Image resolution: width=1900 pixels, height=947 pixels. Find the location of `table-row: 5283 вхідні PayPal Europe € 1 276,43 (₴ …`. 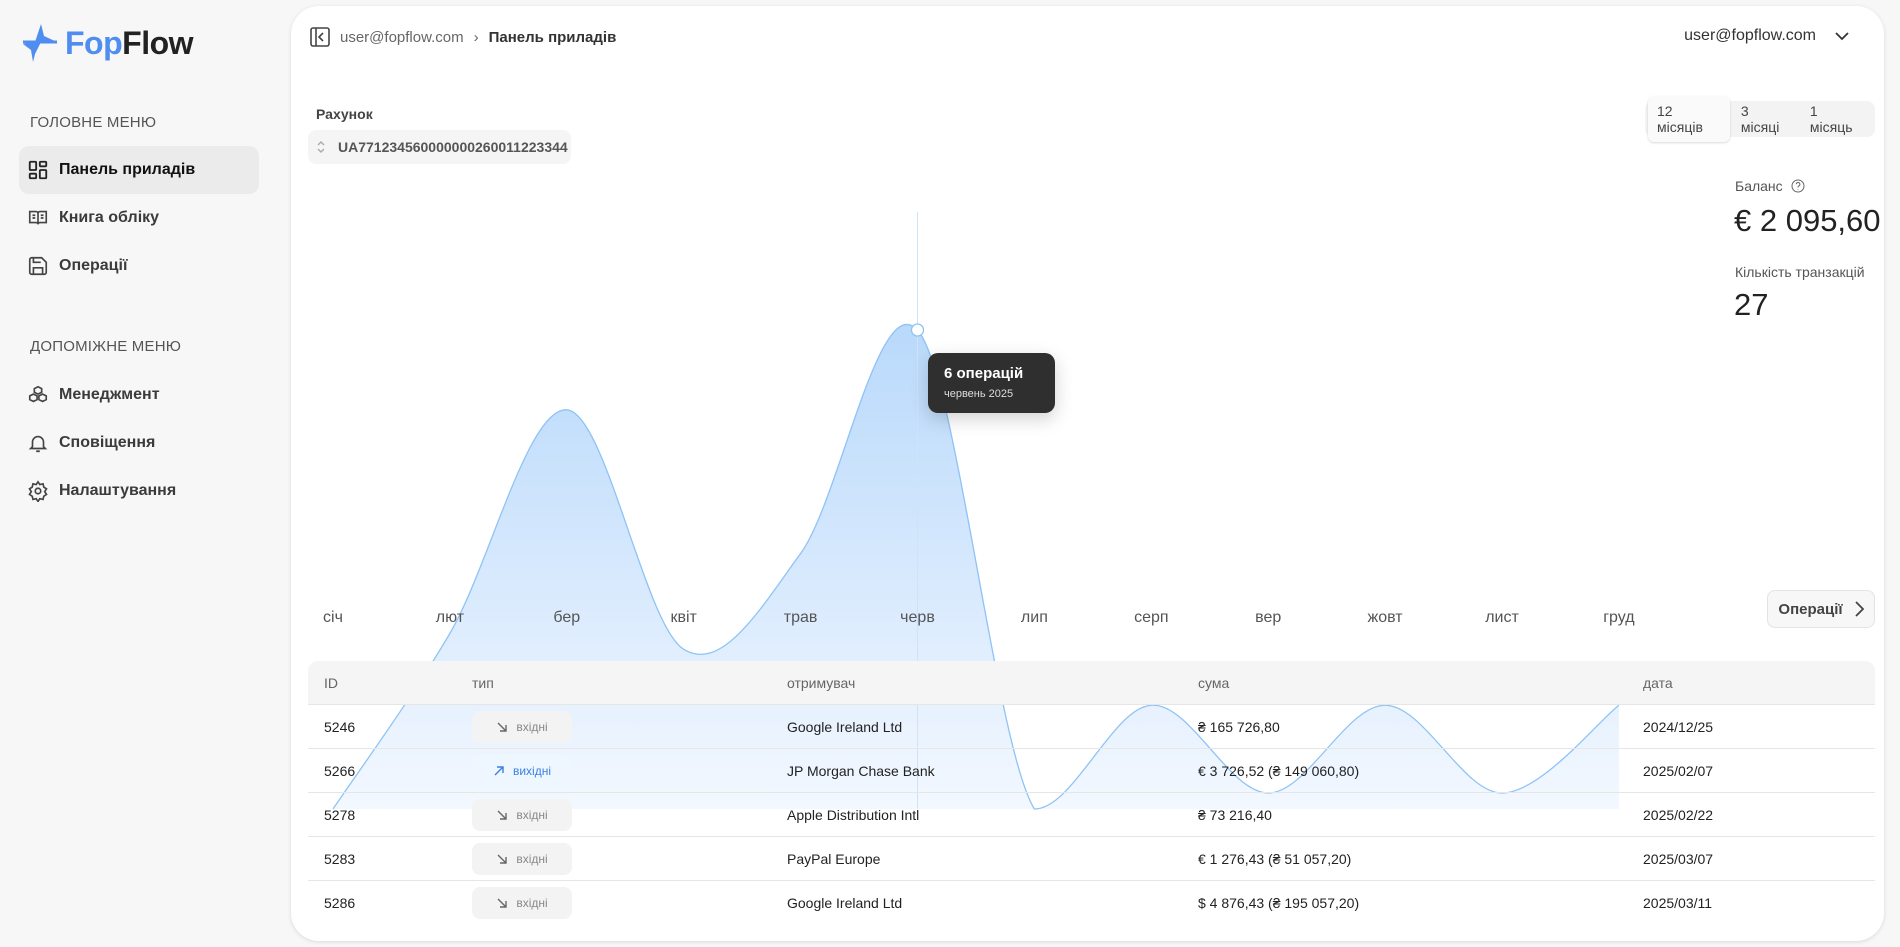

table-row: 5283 вхідні PayPal Europe € 1 276,43 (₴ … is located at coordinates (1091, 859).